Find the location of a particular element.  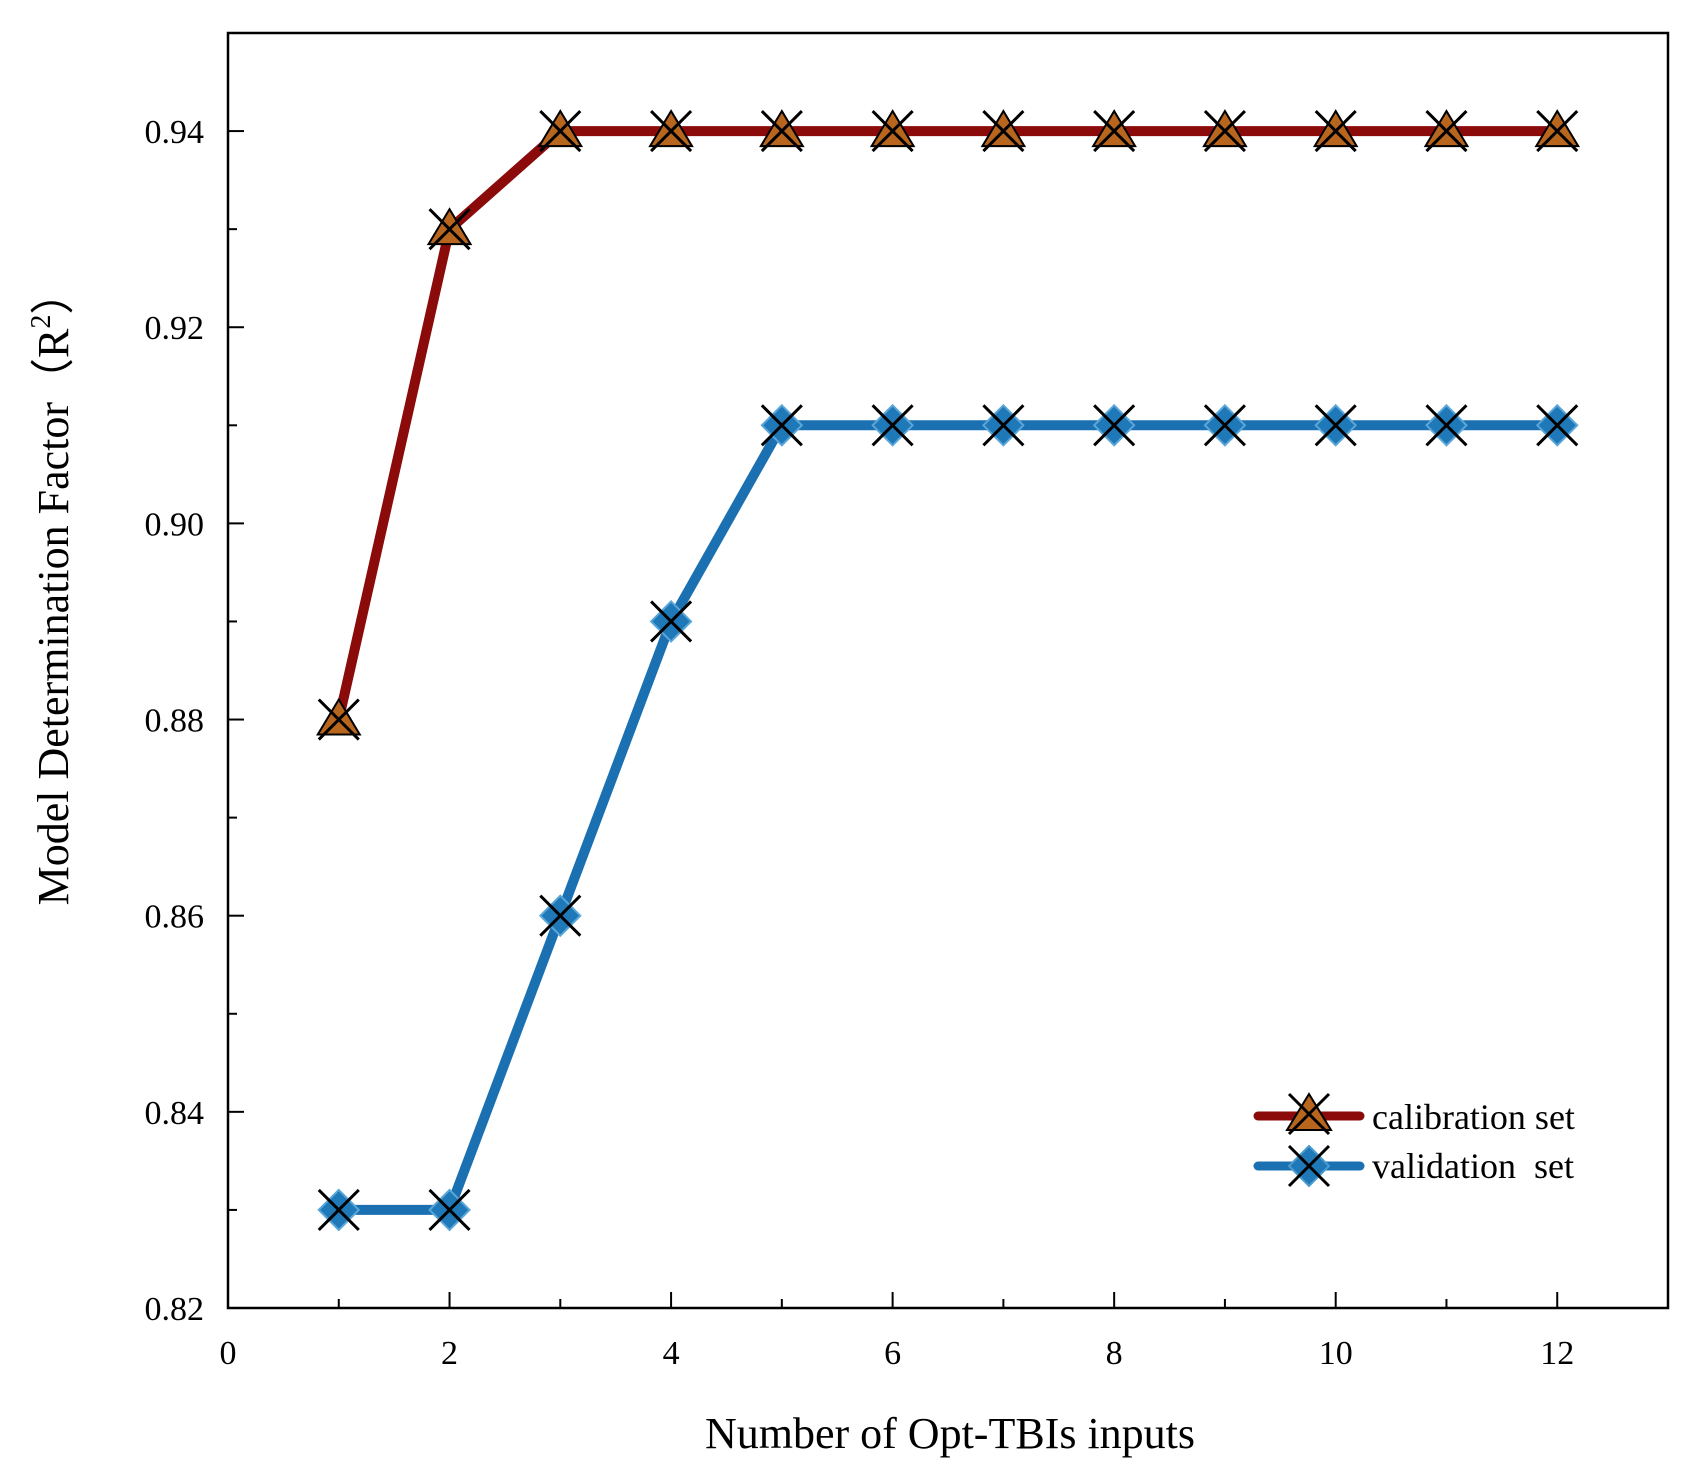

y-tick-label: 0.94 is located at coordinates (175, 132).